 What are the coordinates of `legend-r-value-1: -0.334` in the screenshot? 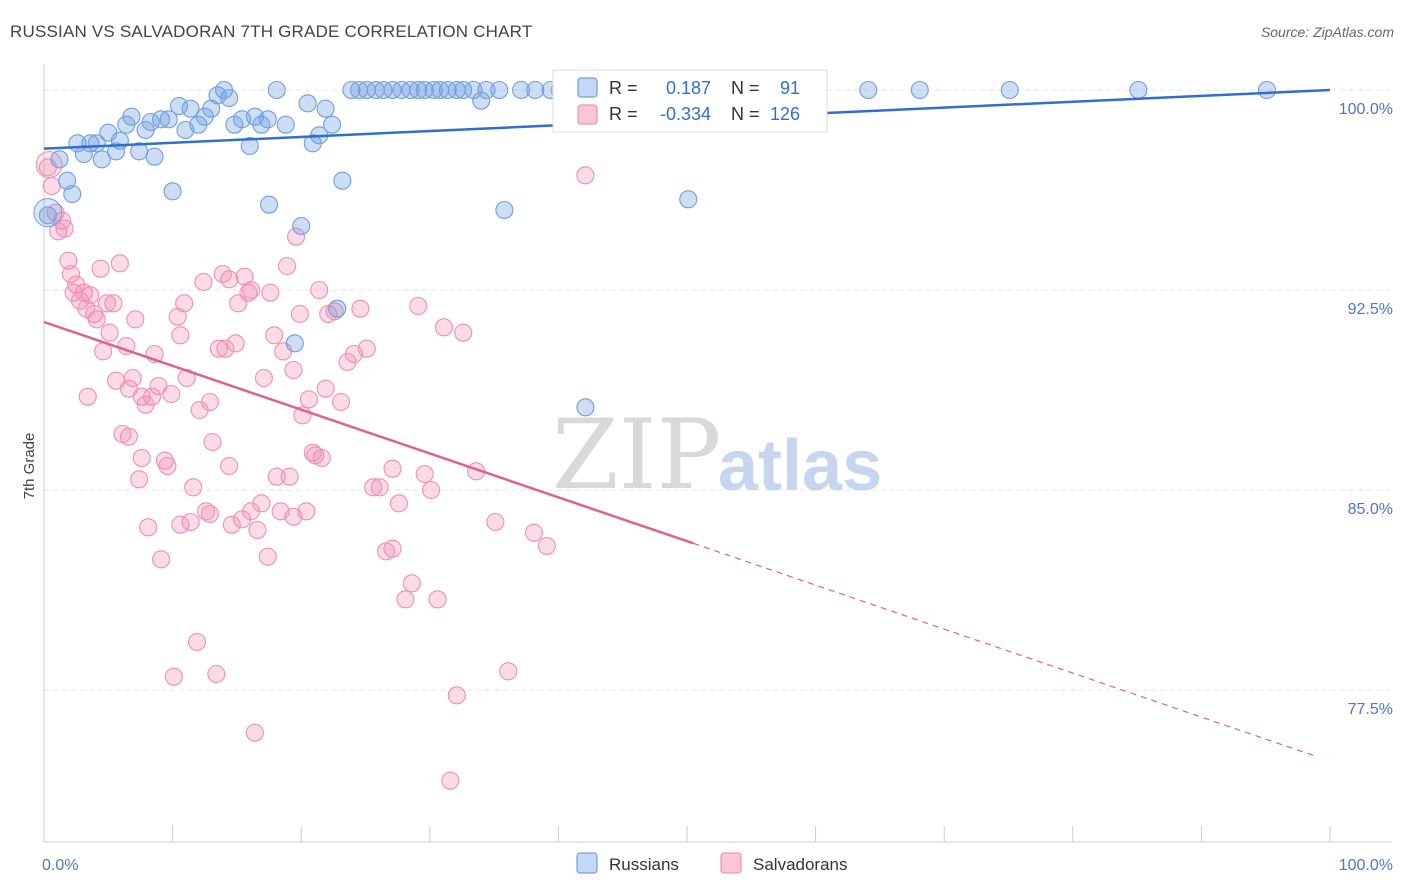 It's located at (685, 114).